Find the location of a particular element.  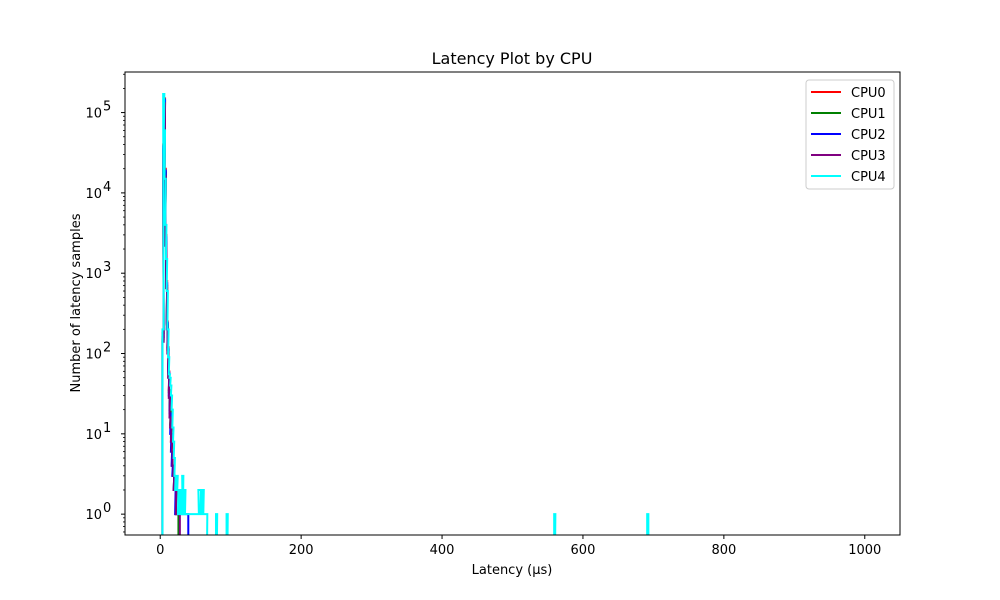

y-tick-exponent: 2 is located at coordinates (107, 348).